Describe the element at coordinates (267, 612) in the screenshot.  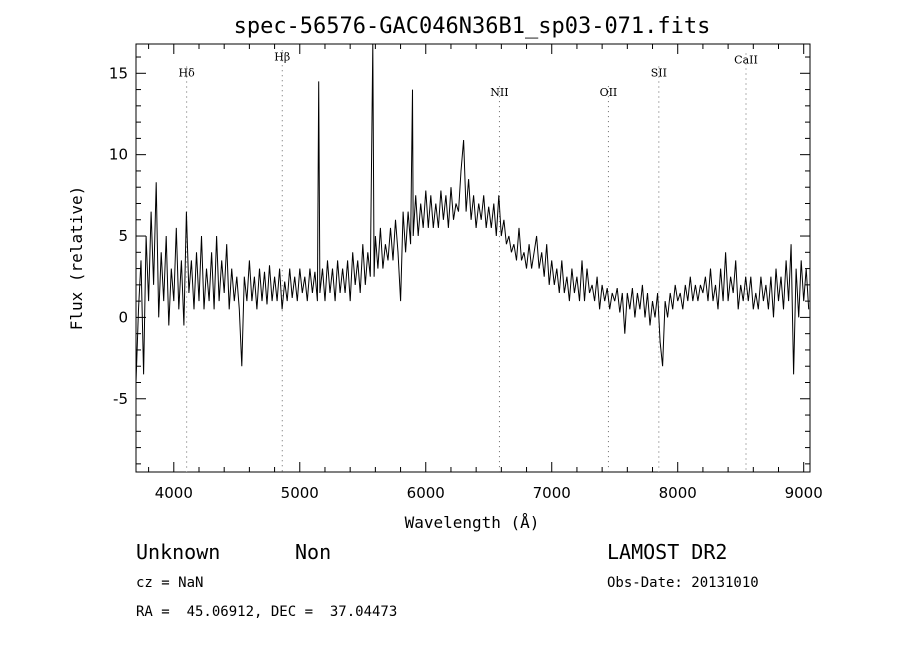
I see `coordinates: RA = 45.06912, DEC = 37.04473` at that location.